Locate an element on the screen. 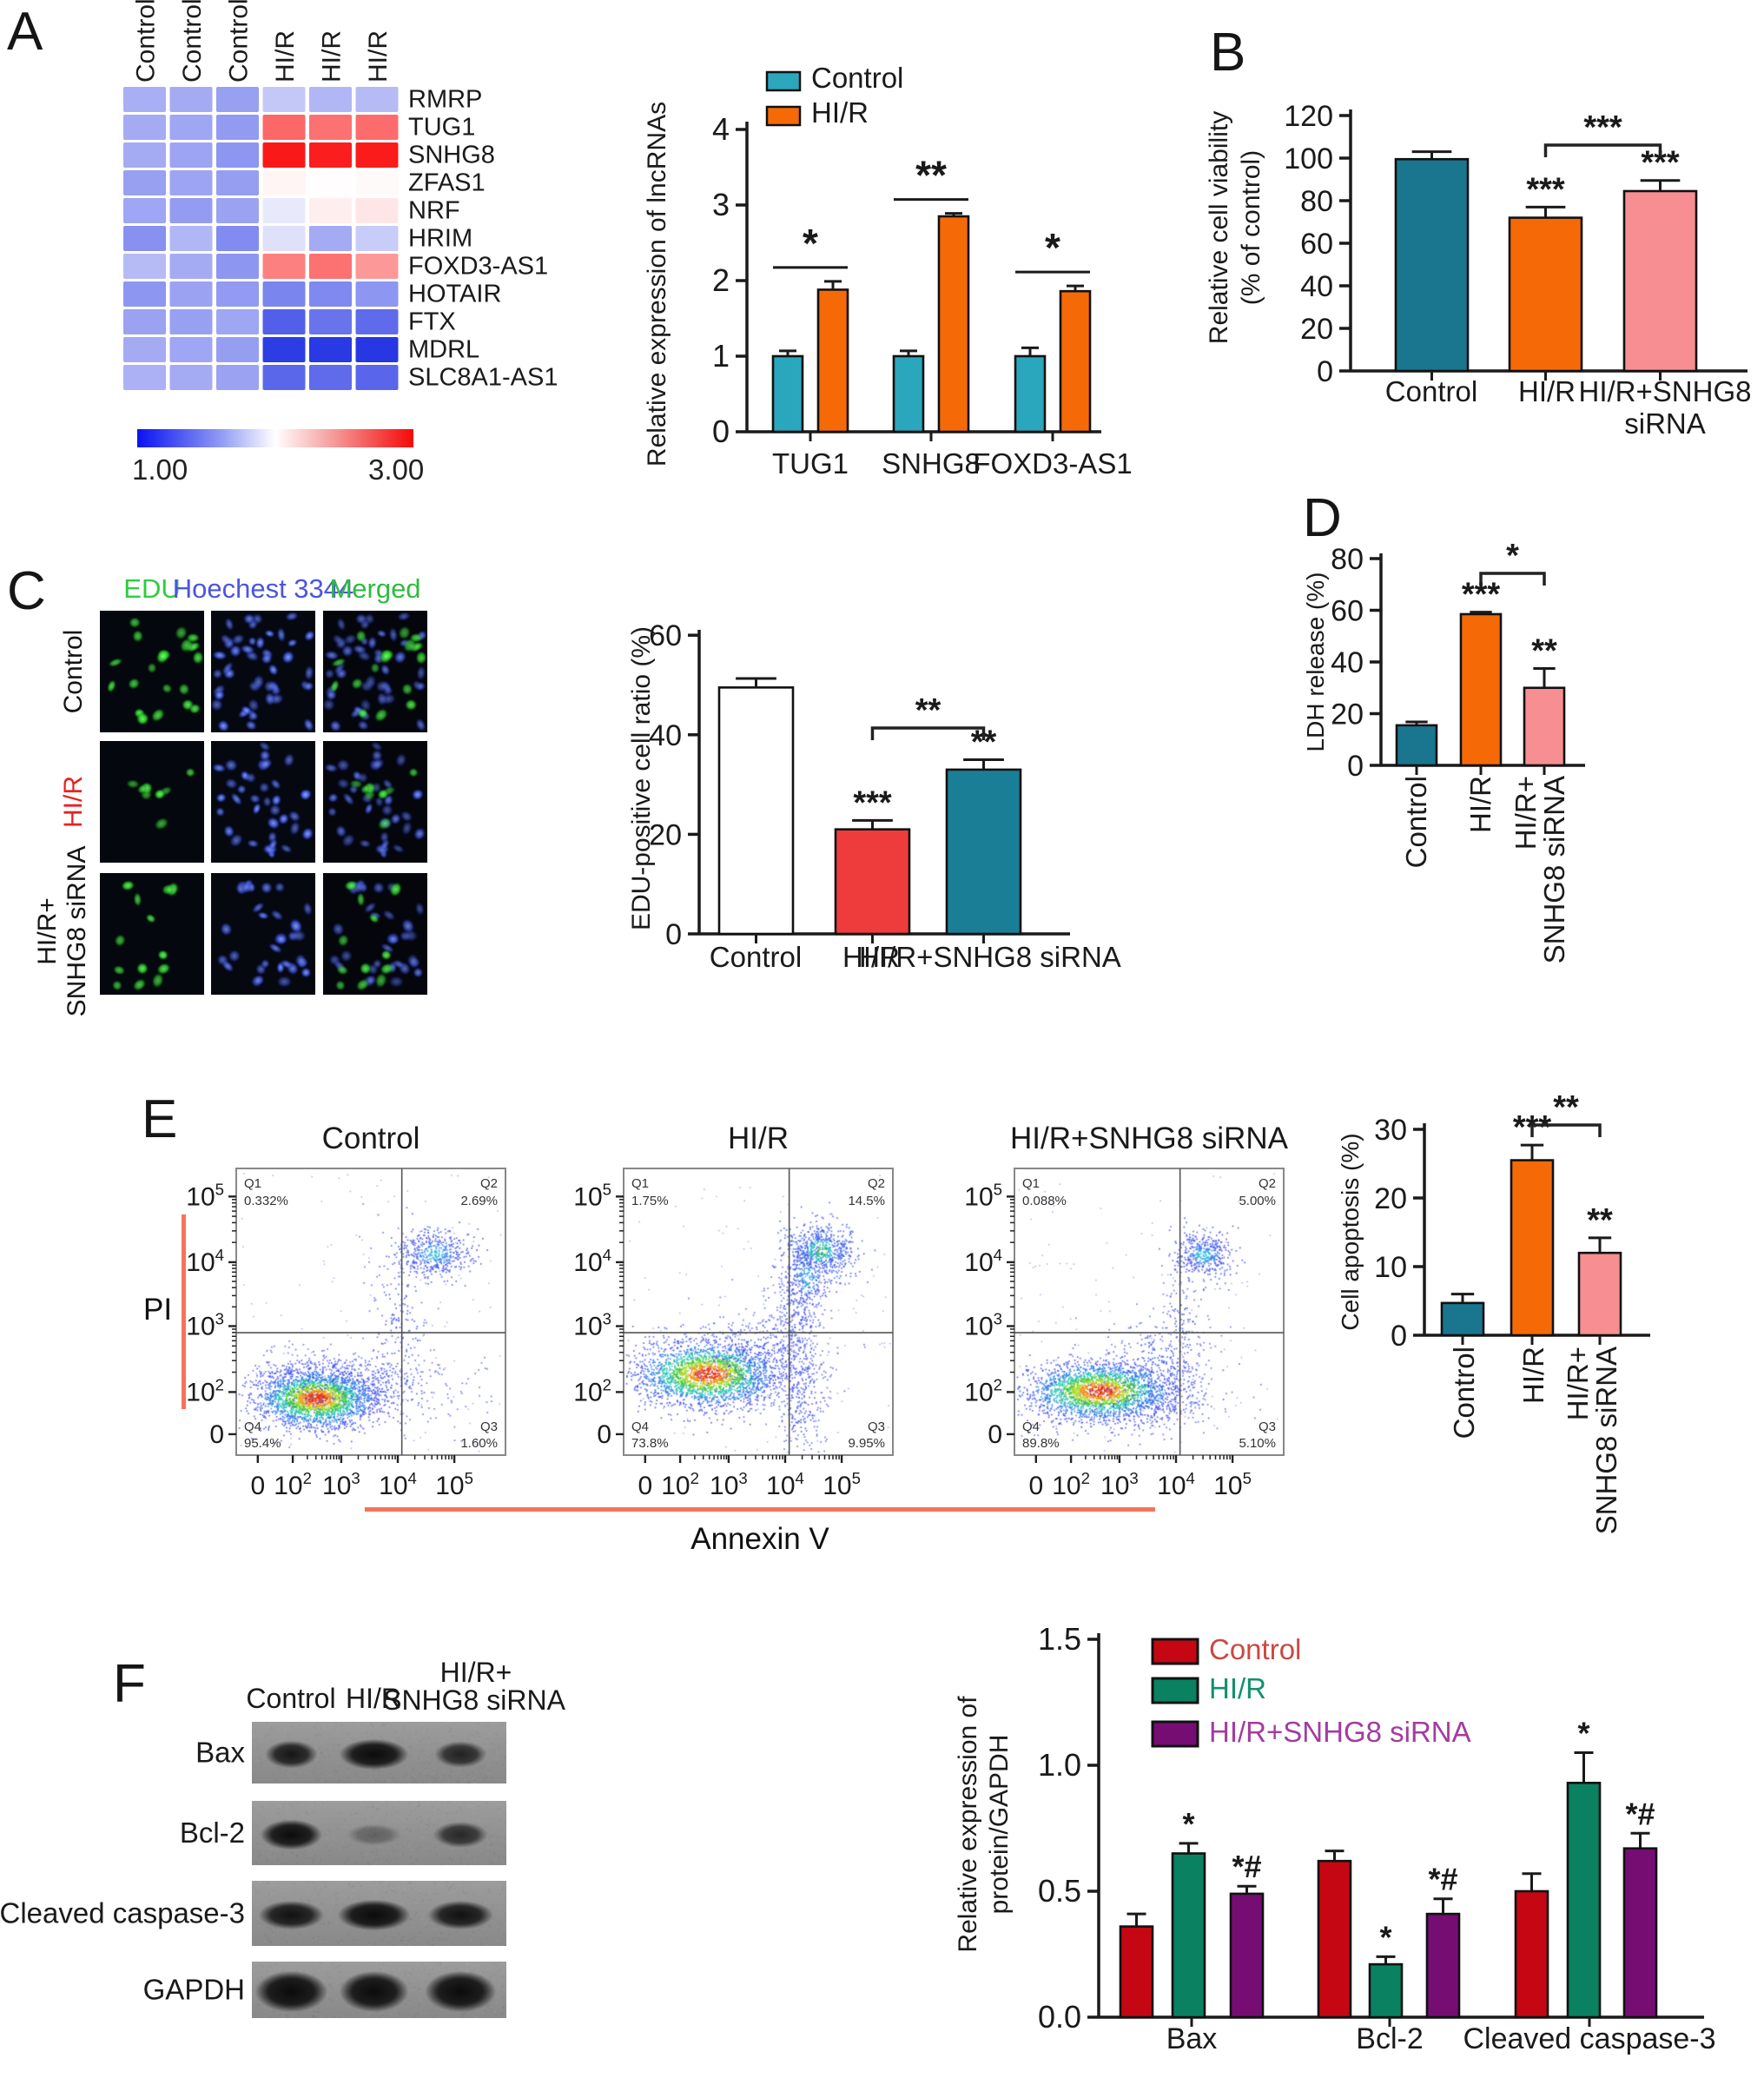 The width and height of the screenshot is (1764, 2078). flow-plot-title: HI/R is located at coordinates (758, 1138).